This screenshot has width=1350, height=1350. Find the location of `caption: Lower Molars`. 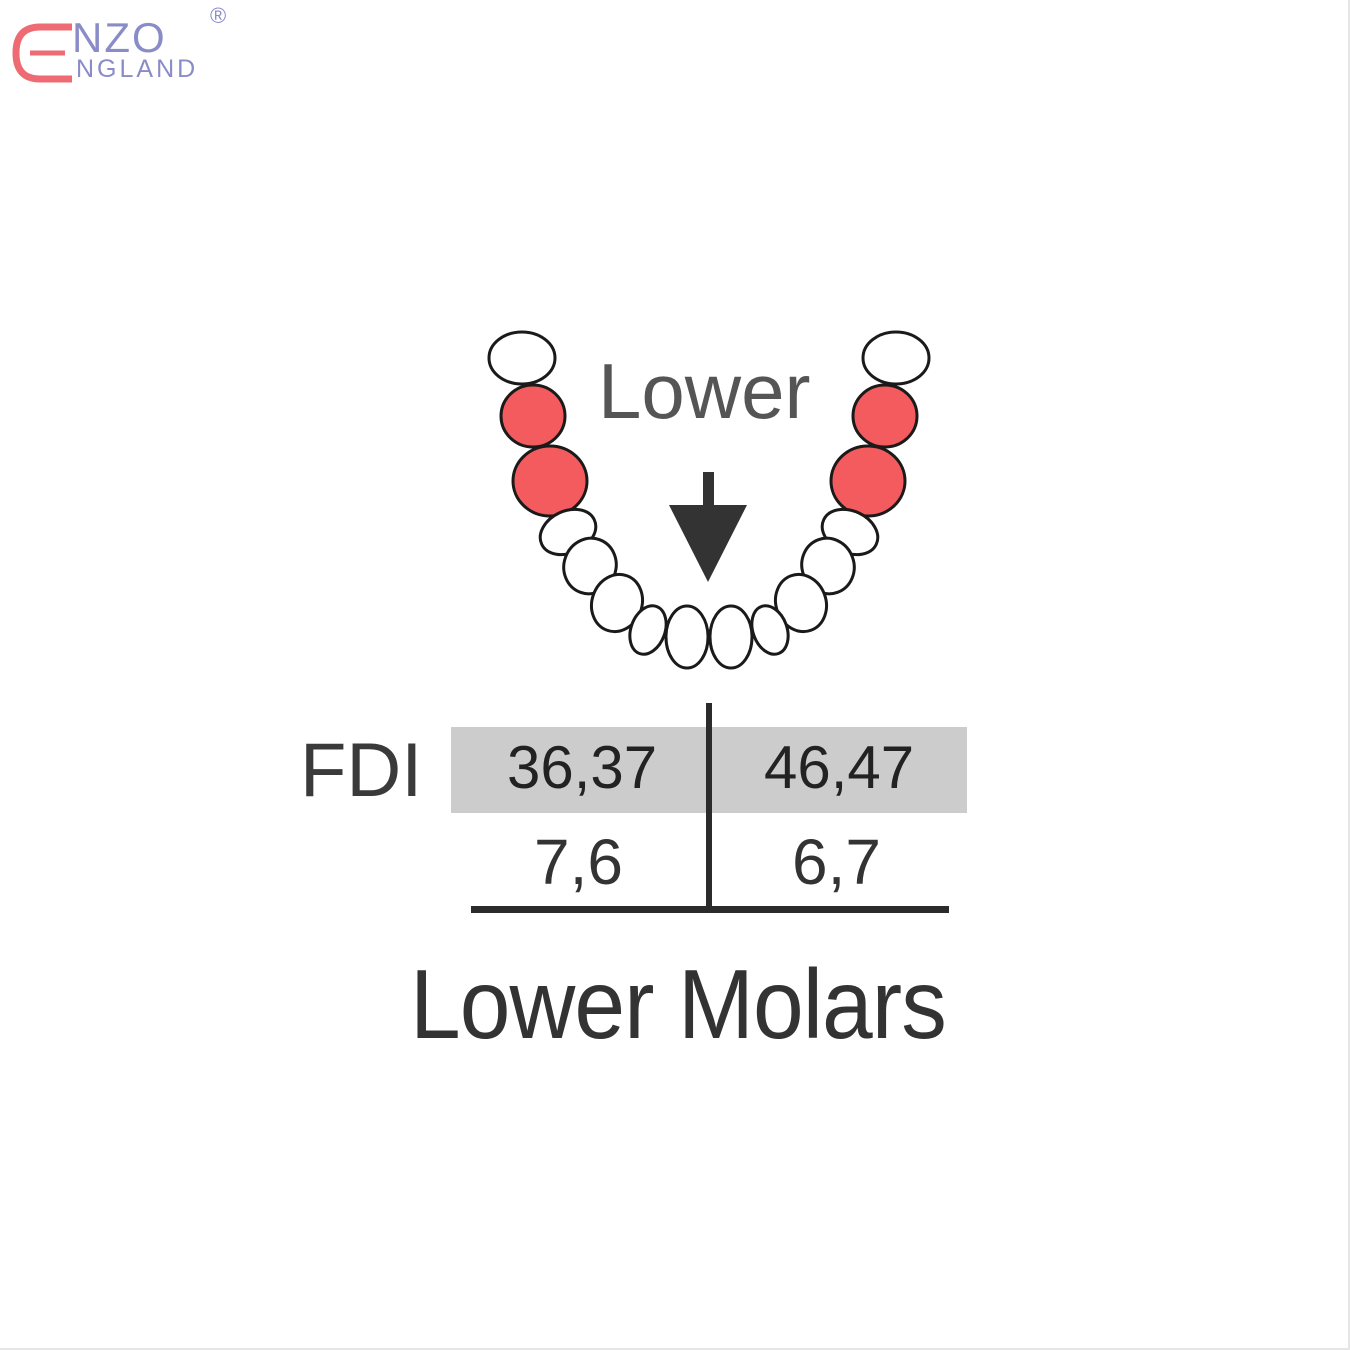

caption: Lower Molars is located at coordinates (678, 1004).